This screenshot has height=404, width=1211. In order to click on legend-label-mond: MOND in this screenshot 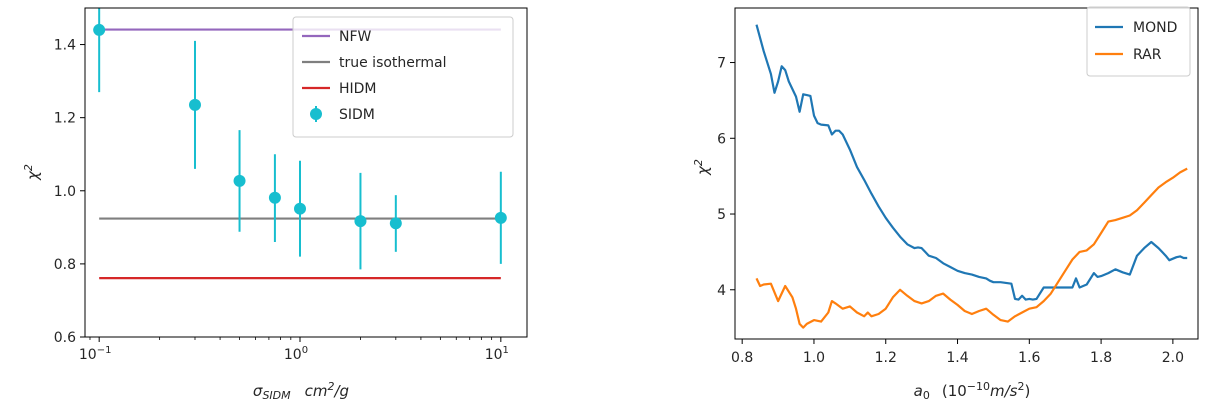, I will do `click(1155, 28)`.